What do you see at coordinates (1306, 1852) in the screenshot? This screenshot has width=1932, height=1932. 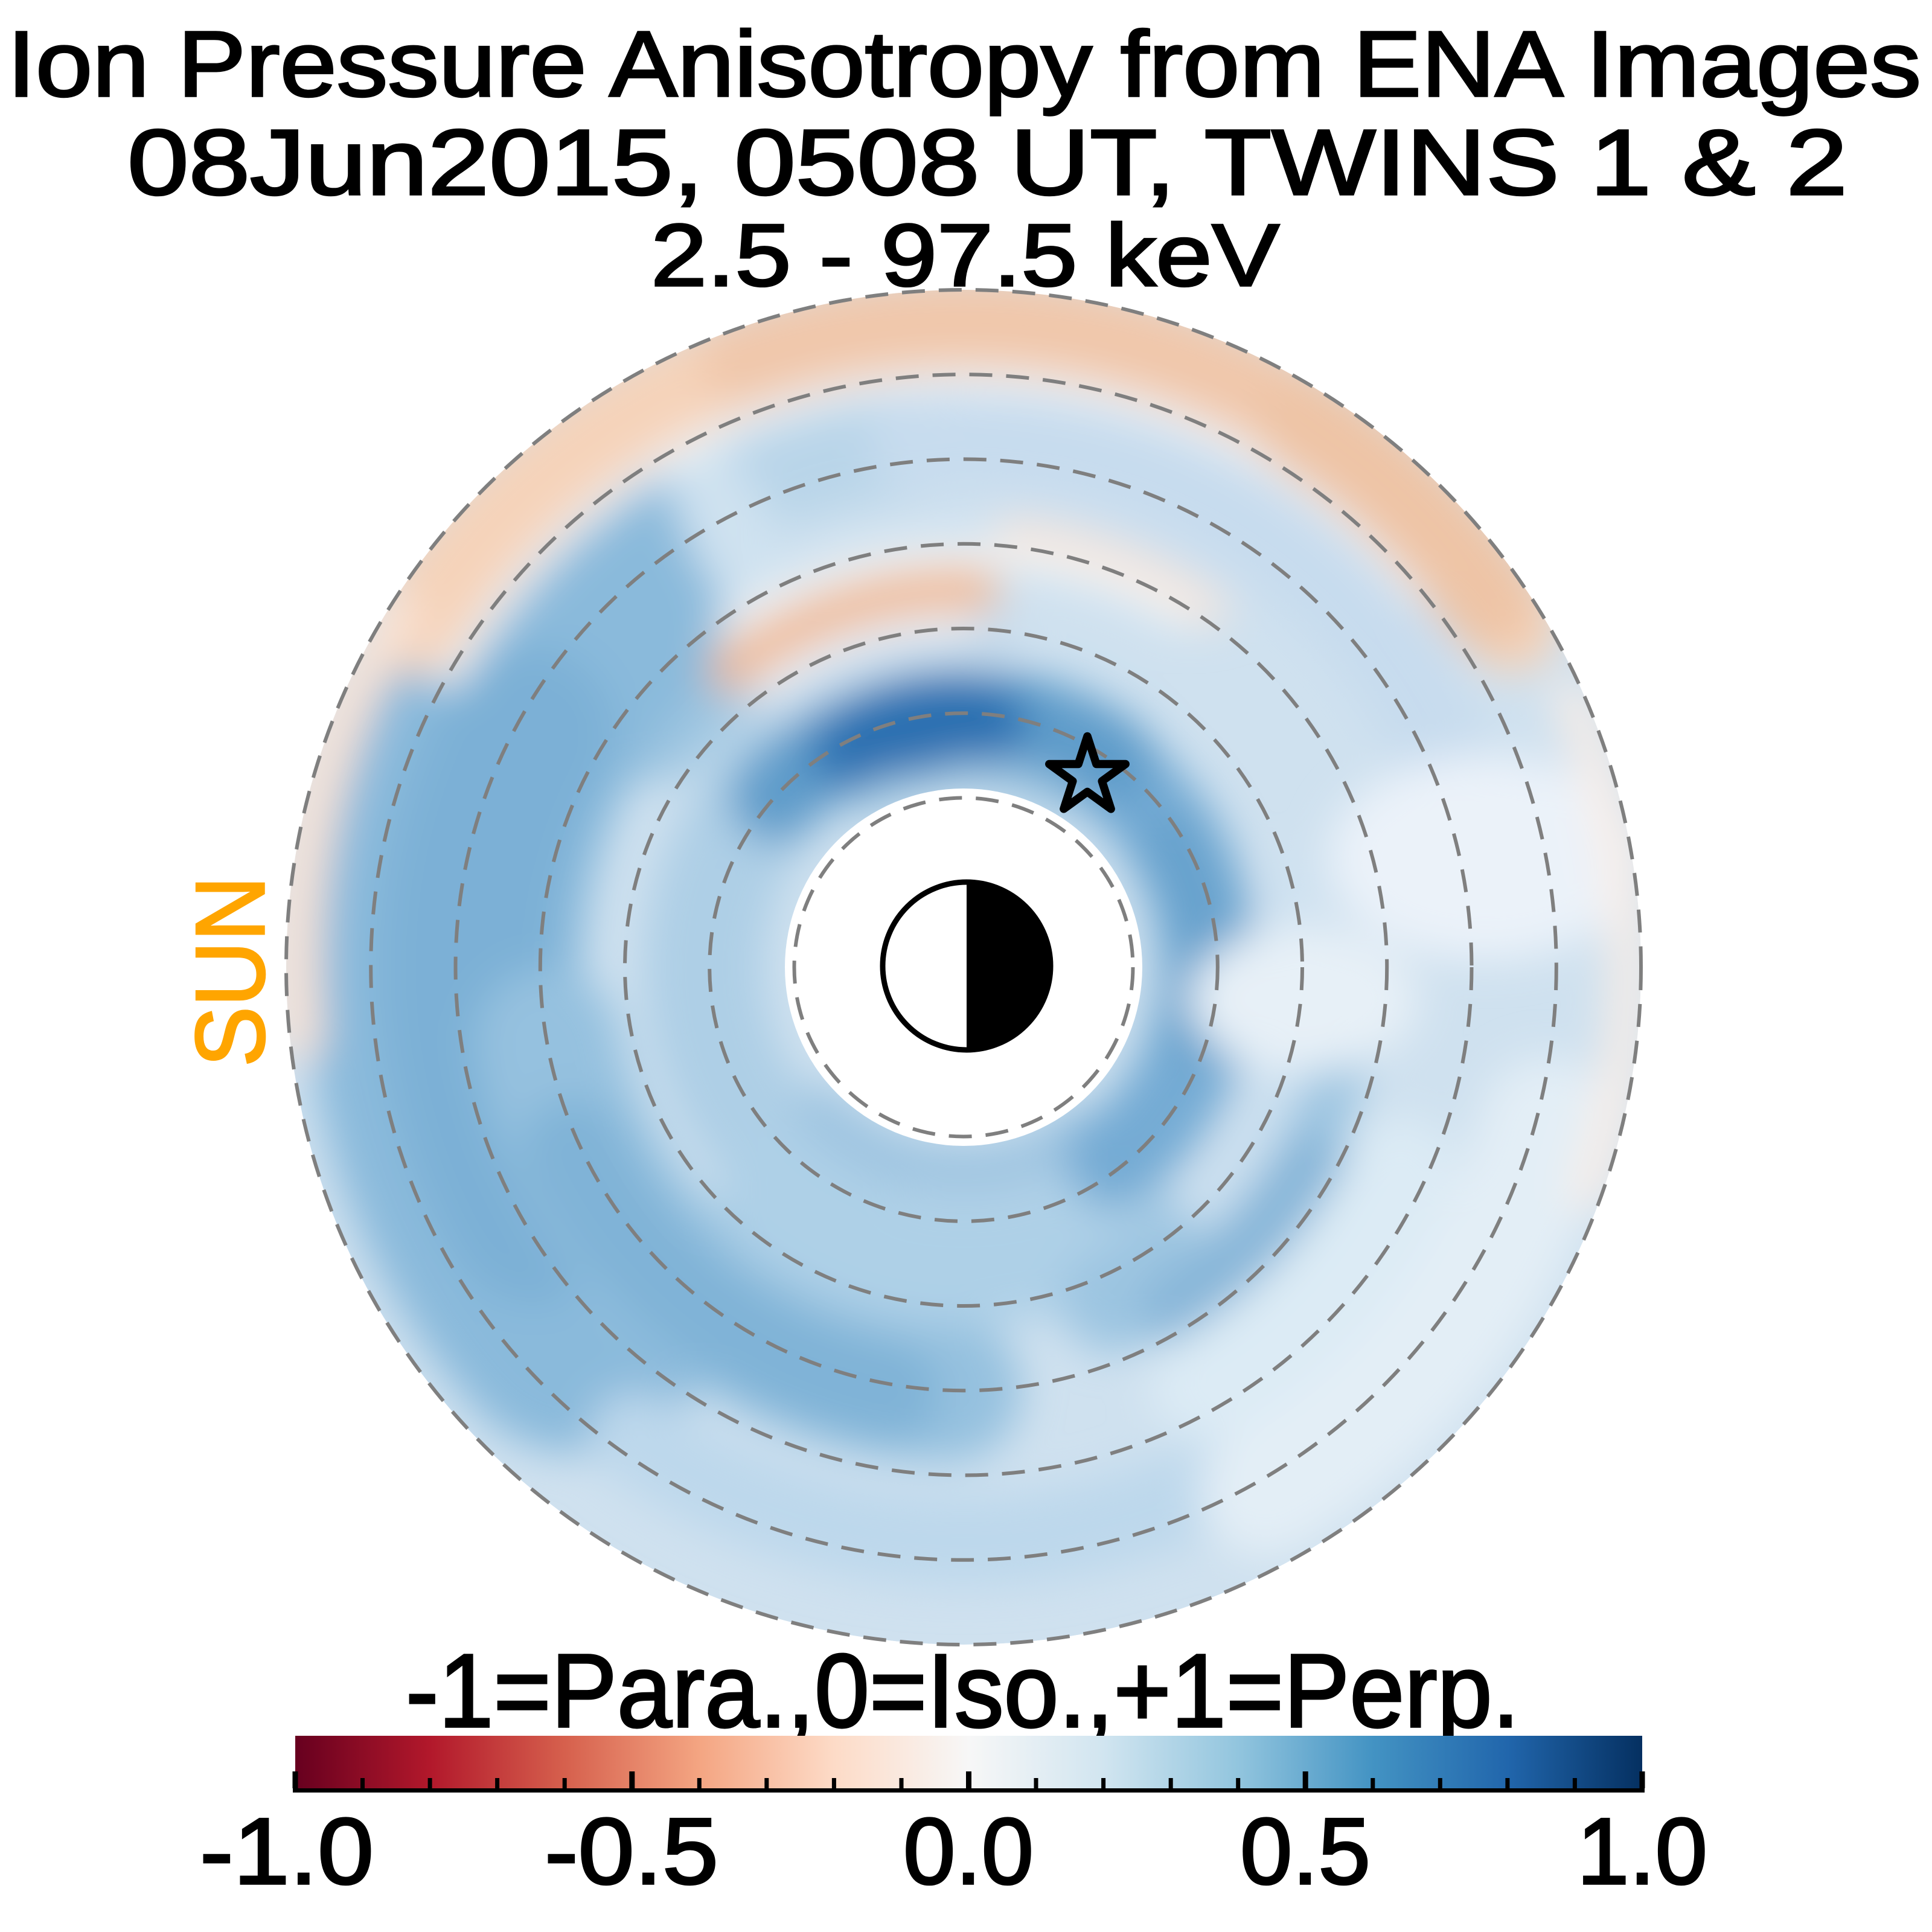 I see `svg-text: 0.5` at bounding box center [1306, 1852].